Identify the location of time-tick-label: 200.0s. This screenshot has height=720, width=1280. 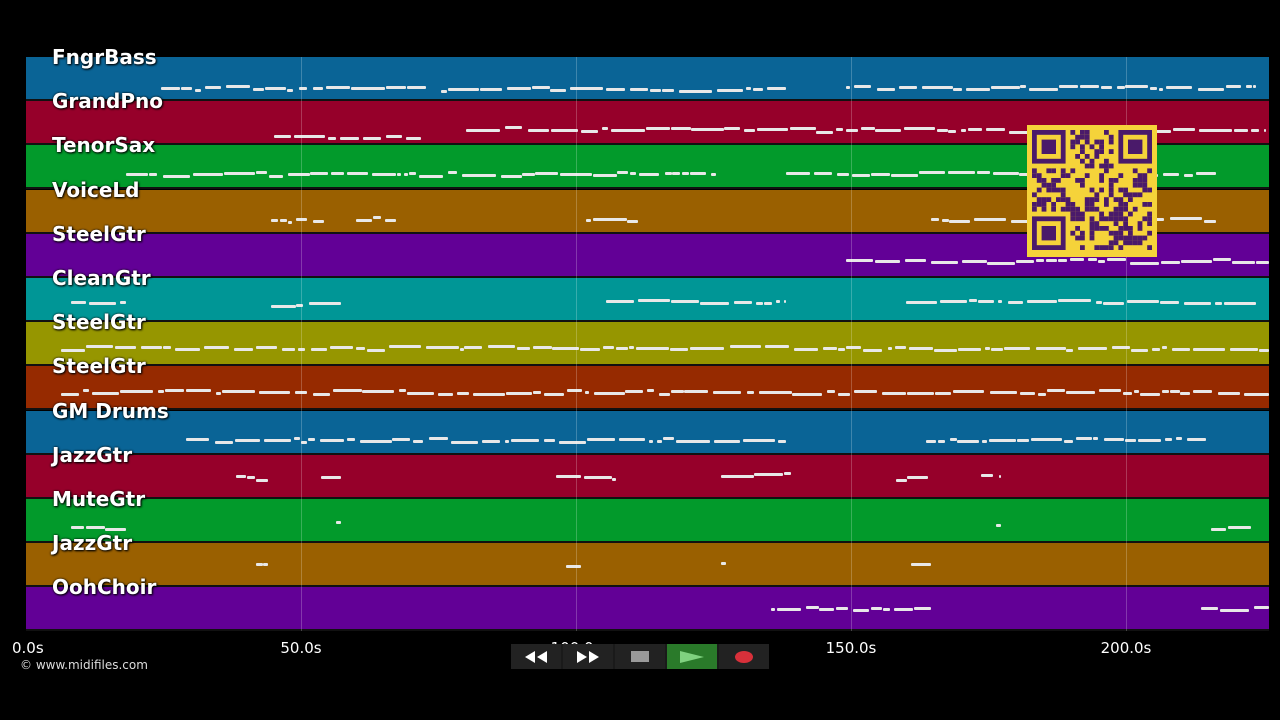
(1126, 648).